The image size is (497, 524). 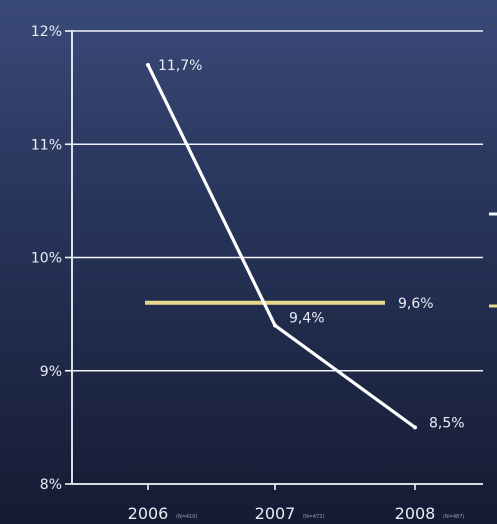 What do you see at coordinates (313, 517) in the screenshot?
I see `sample-size-note: (N=472)` at bounding box center [313, 517].